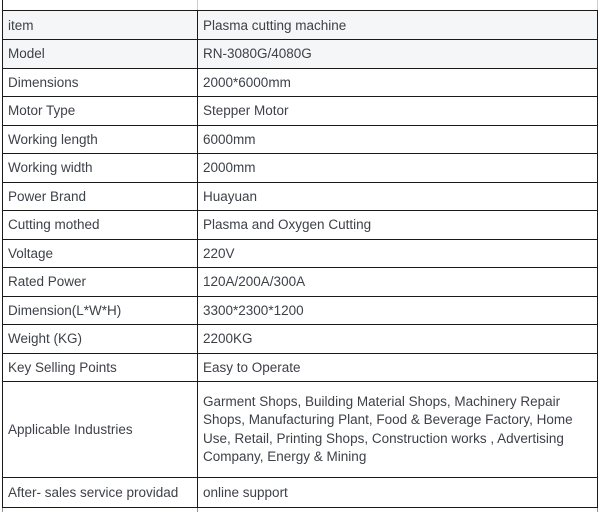 The image size is (612, 512). What do you see at coordinates (31, 253) in the screenshot?
I see `label-text: Voltage` at bounding box center [31, 253].